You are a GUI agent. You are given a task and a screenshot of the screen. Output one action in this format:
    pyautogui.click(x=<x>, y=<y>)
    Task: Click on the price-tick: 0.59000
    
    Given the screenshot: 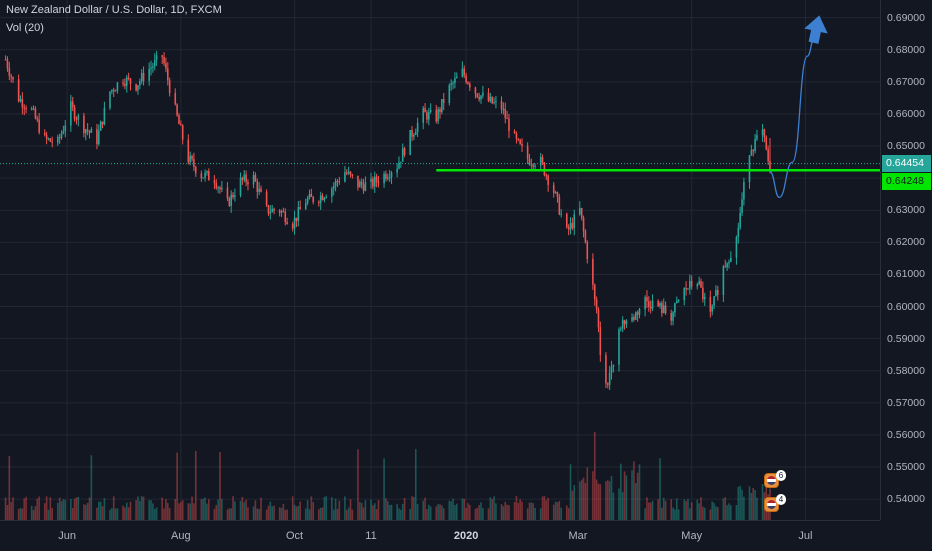 What is the action you would take?
    pyautogui.click(x=906, y=338)
    